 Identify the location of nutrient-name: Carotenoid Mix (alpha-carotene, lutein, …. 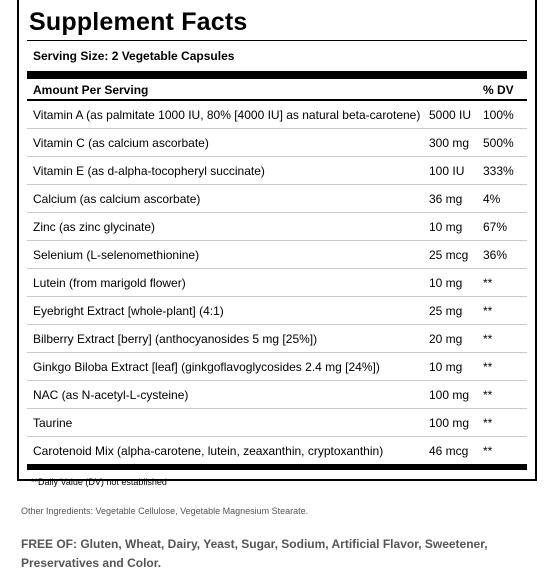
(208, 451).